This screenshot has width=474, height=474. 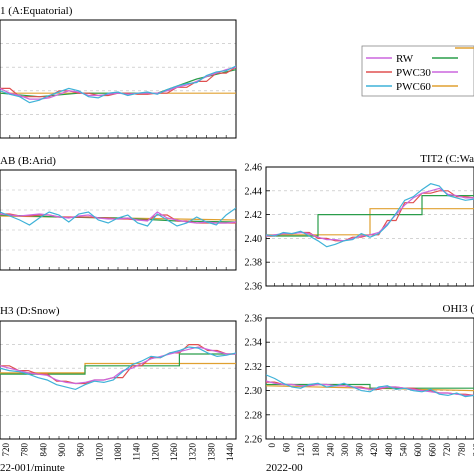 I want to click on x-tick-label: 300, so click(x=345, y=450).